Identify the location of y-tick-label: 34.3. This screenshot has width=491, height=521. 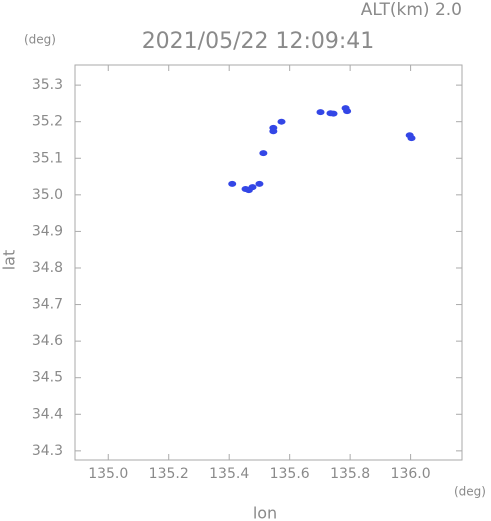
(47, 451).